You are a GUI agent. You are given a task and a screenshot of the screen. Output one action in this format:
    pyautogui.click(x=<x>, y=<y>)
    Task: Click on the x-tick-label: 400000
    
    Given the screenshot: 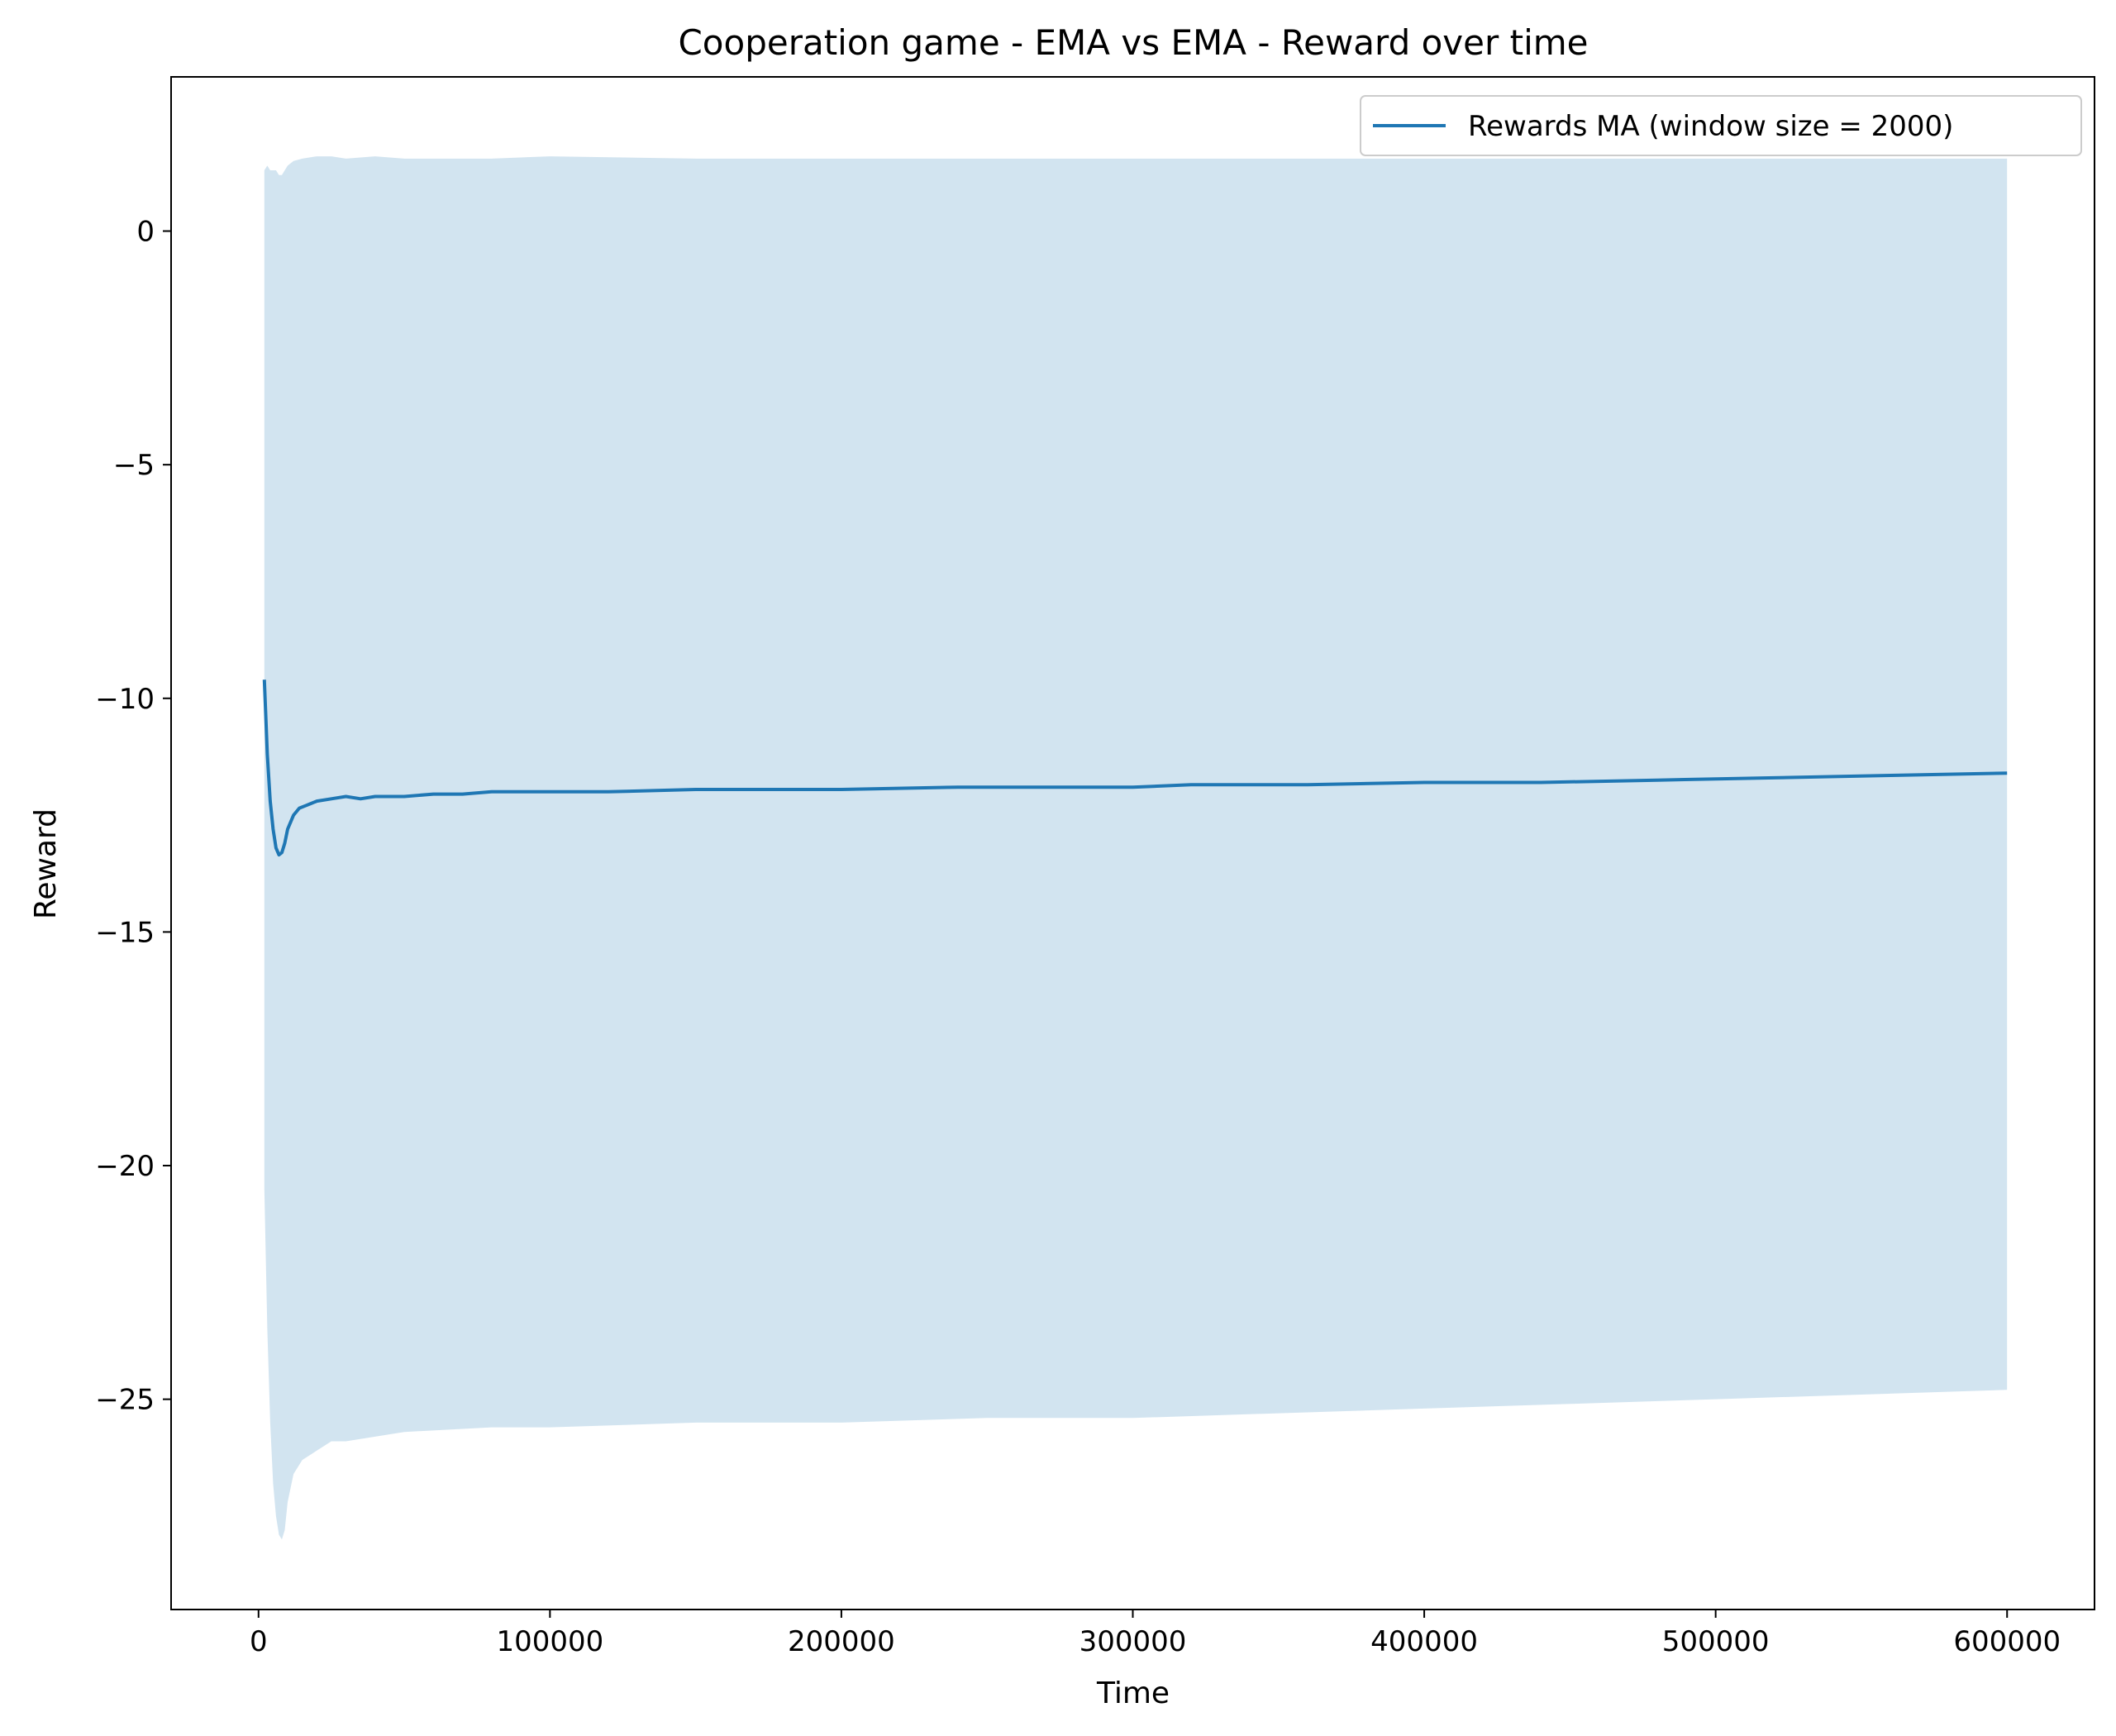 What is the action you would take?
    pyautogui.click(x=1424, y=1641)
    